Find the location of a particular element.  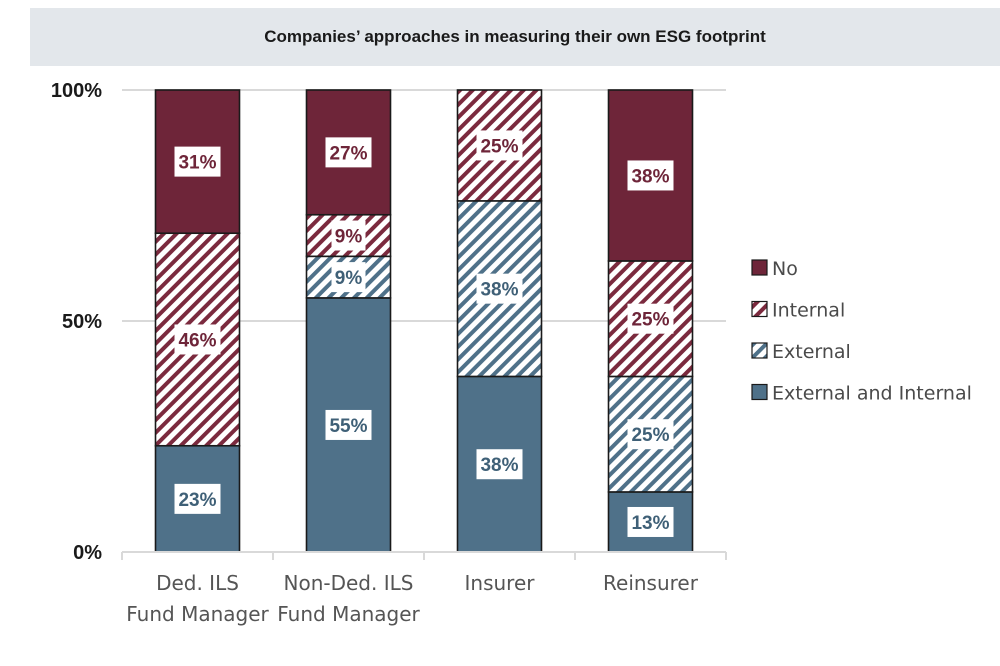

legend-label: External and Internal is located at coordinates (872, 394).